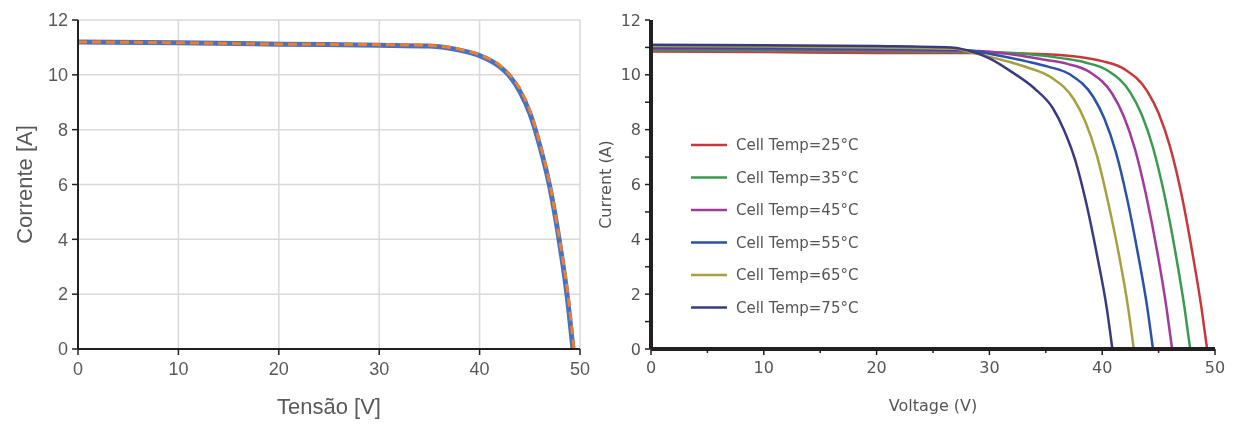 Image resolution: width=1236 pixels, height=446 pixels. Describe the element at coordinates (797, 177) in the screenshot. I see `legend-label: Cell Temp=35°C` at that location.